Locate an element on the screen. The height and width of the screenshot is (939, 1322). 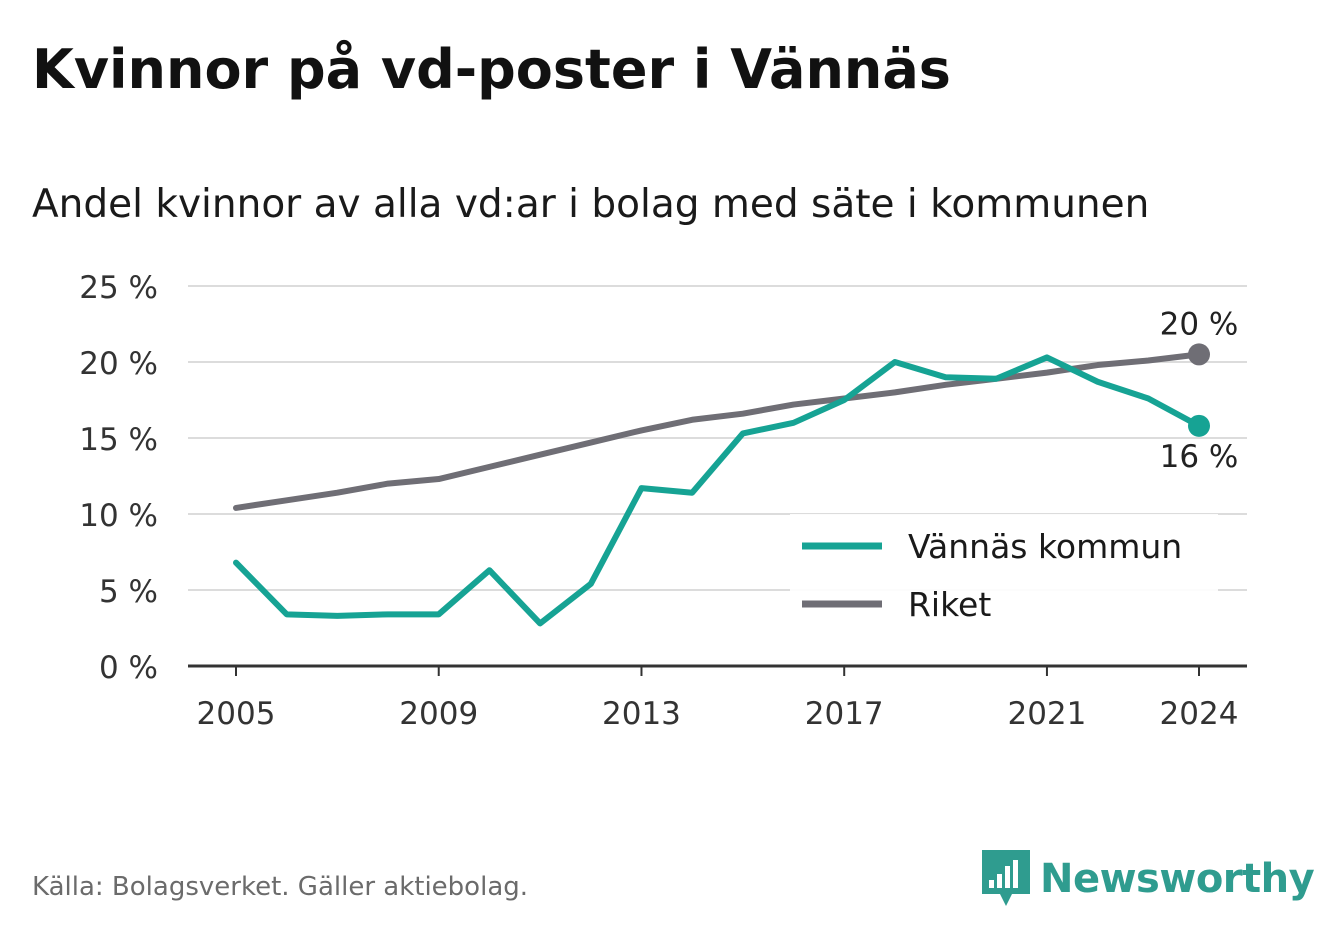
x-tick-label: 2009 is located at coordinates (438, 714).